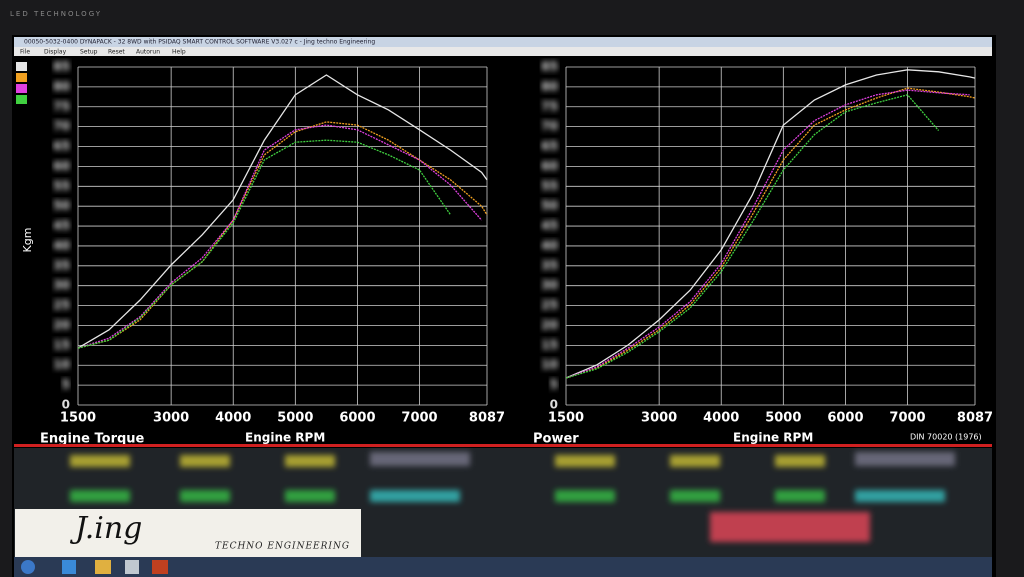 This screenshot has height=577, width=1024. Describe the element at coordinates (556, 439) in the screenshot. I see `chart-title: Power` at that location.